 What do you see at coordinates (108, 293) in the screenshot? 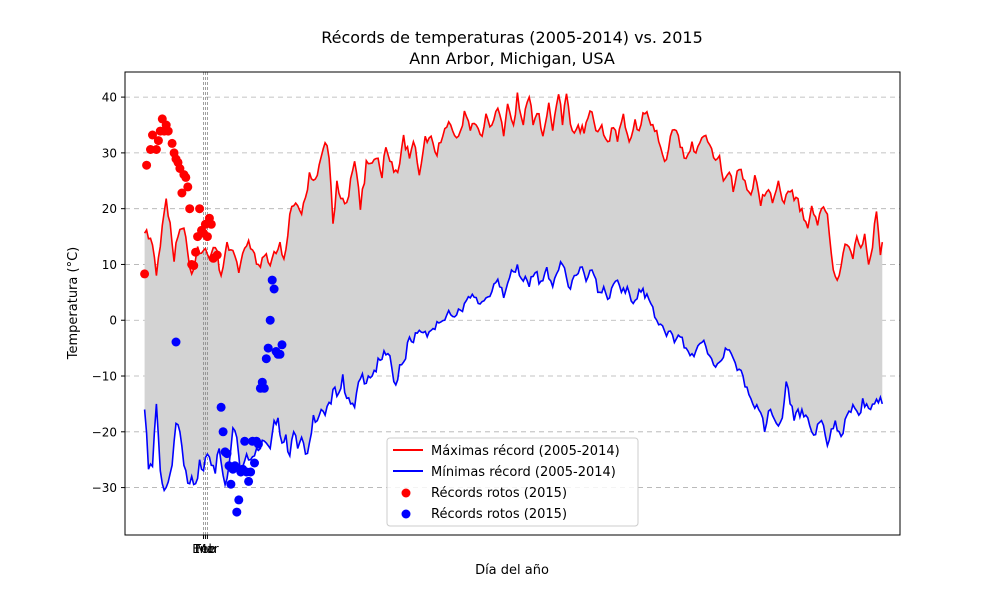
I see `y-axis-ticks: −30 −20 −10 0 10 20 30 40` at bounding box center [108, 293].